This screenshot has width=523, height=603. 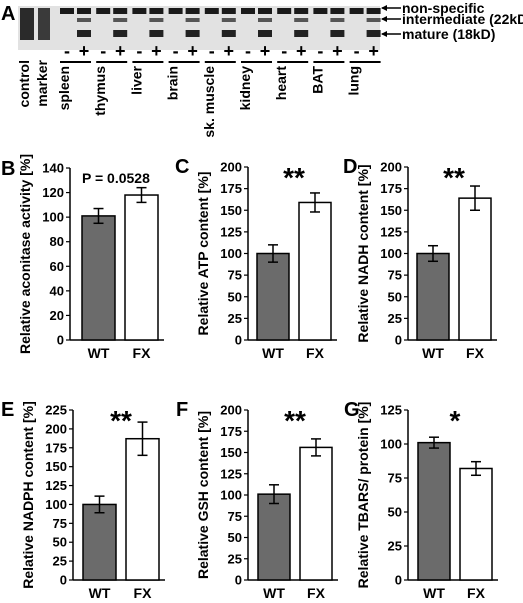 What do you see at coordinates (27, 24) in the screenshot?
I see `blot-lane-control` at bounding box center [27, 24].